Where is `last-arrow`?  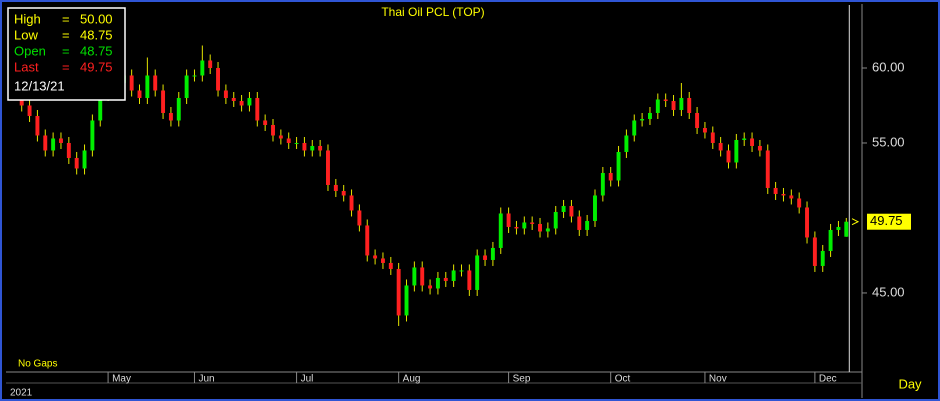
last-arrow is located at coordinates (855, 222).